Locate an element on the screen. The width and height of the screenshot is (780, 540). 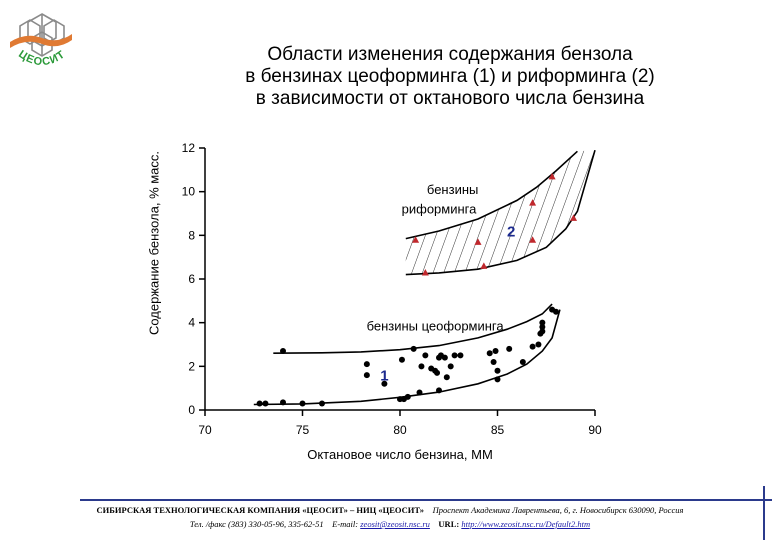
x-tick-label: 85 is located at coordinates (498, 430).